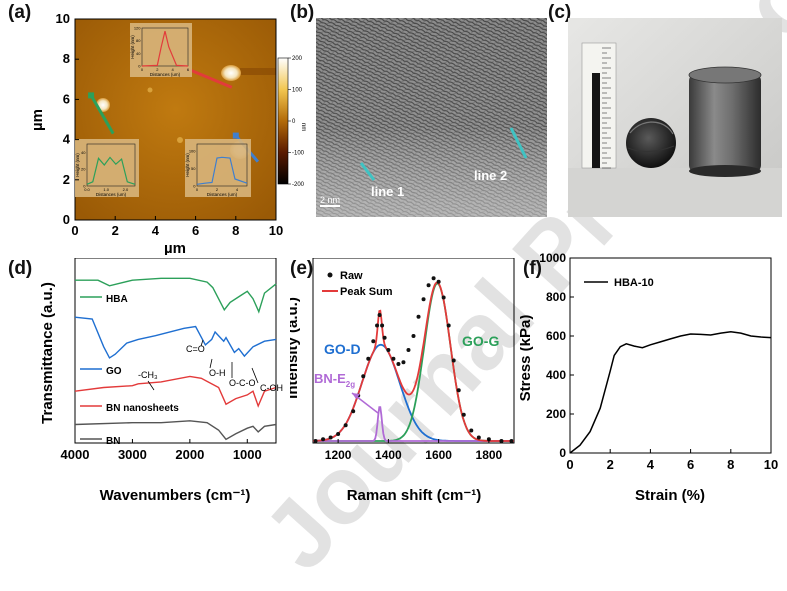  Describe the element at coordinates (175, 430) in the screenshot. I see `ftir-series-bn` at that location.